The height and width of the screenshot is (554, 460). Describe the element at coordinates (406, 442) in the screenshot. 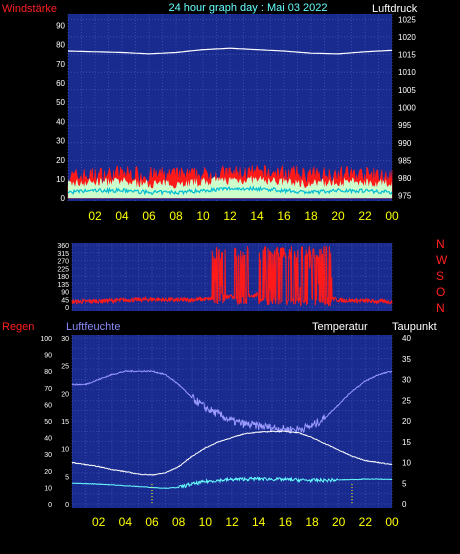

I see `temperature-tick-label: 15` at that location.